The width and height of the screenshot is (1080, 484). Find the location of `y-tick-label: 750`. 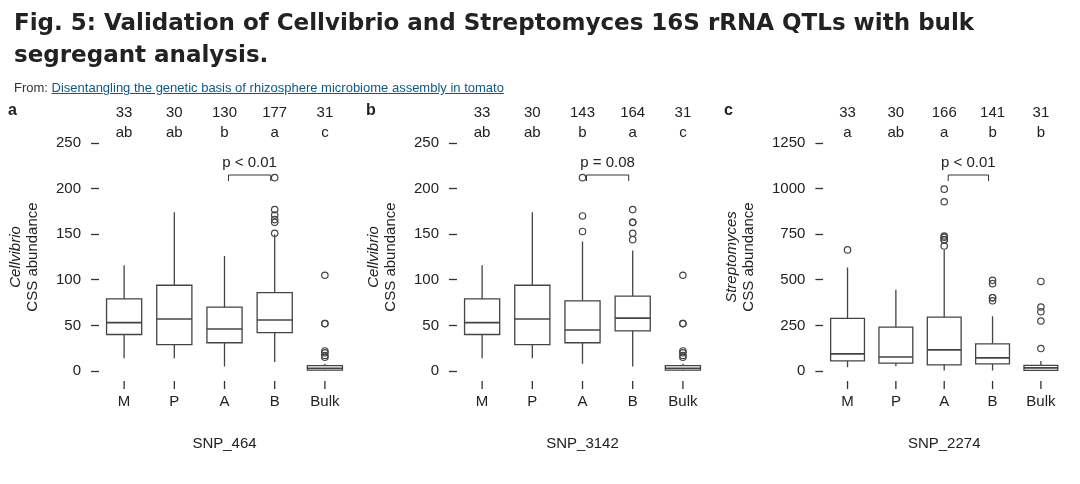

y-tick-label: 750 is located at coordinates (793, 233).